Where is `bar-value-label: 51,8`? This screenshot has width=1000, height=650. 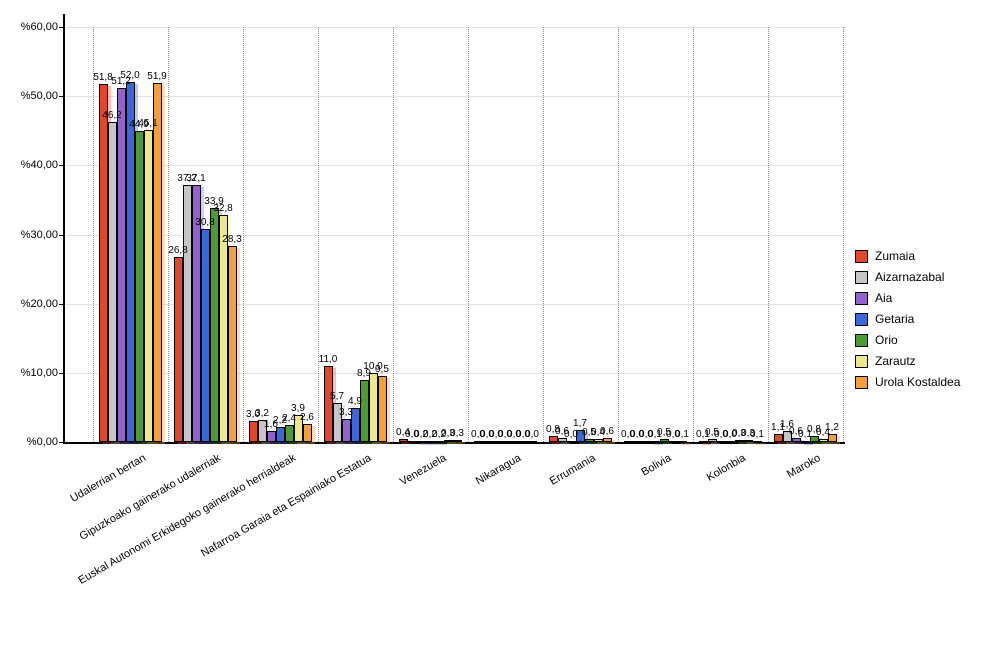 bar-value-label: 51,8 is located at coordinates (103, 77).